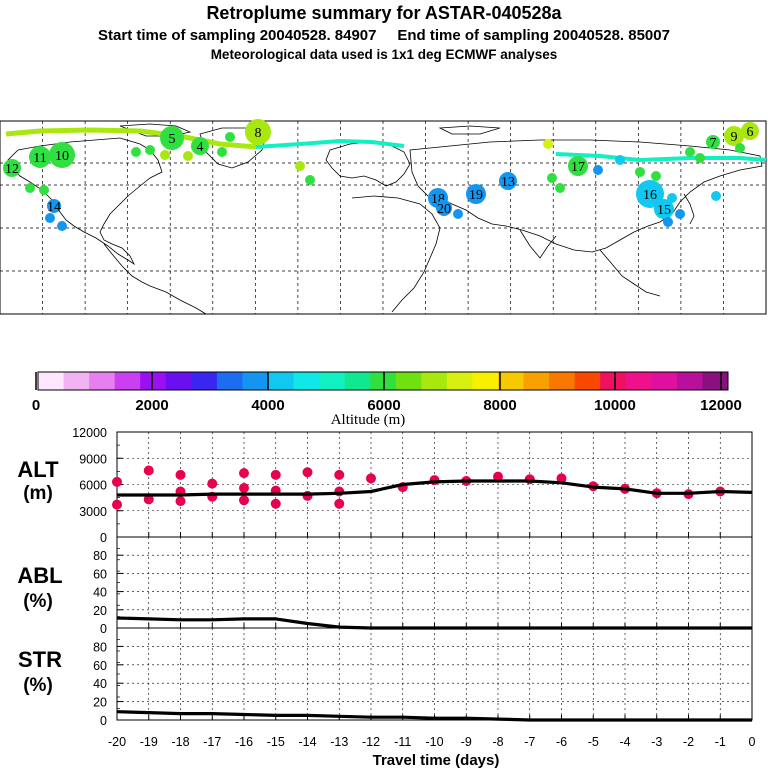 This screenshot has width=768, height=768. Describe the element at coordinates (330, 143) in the screenshot. I see `trajectory-path-teal` at that location.